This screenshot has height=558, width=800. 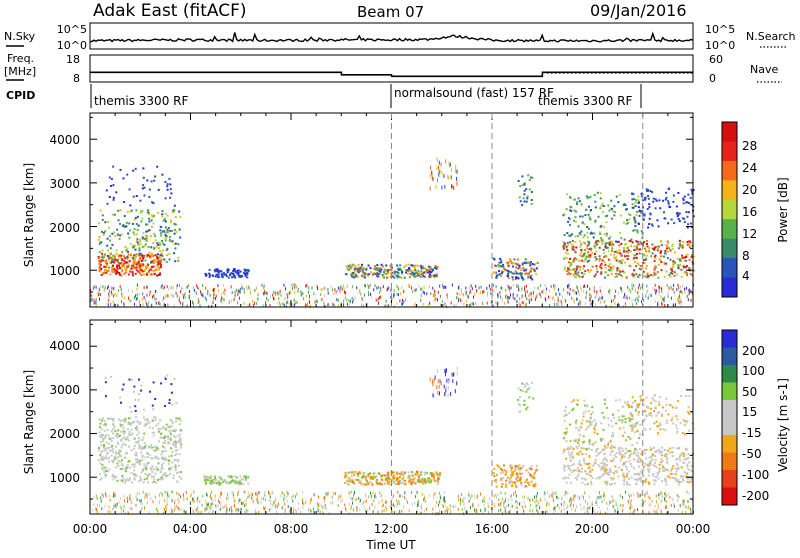 I want to click on power-ylabel: Slant Range [km], so click(x=29, y=215).